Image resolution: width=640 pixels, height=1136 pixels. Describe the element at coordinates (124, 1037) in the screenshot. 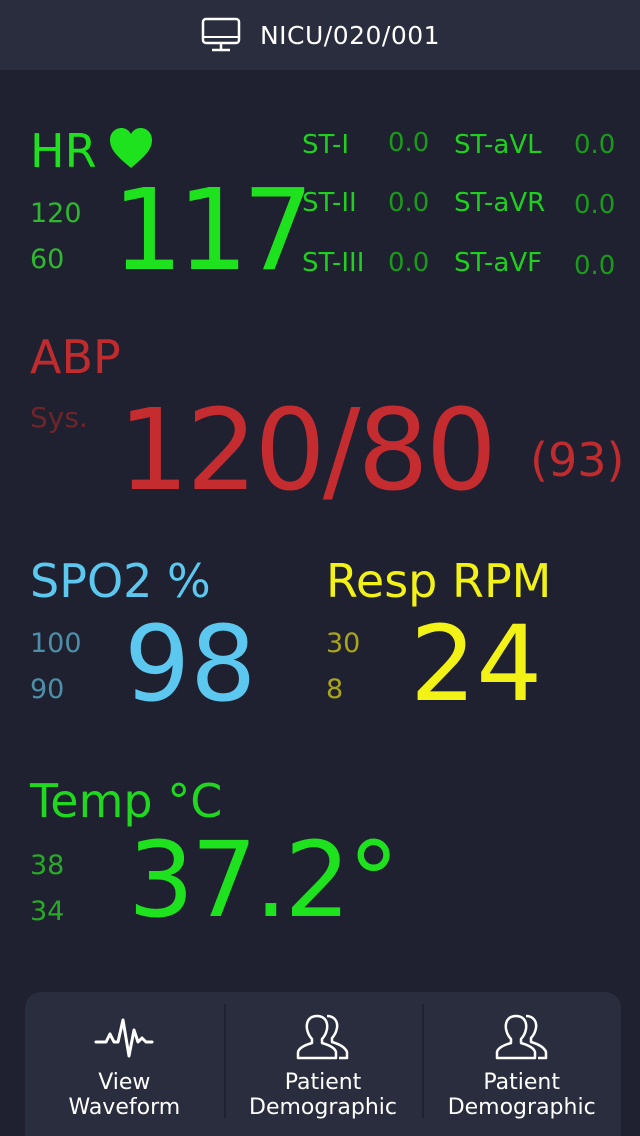

I see `waveform-icon` at that location.